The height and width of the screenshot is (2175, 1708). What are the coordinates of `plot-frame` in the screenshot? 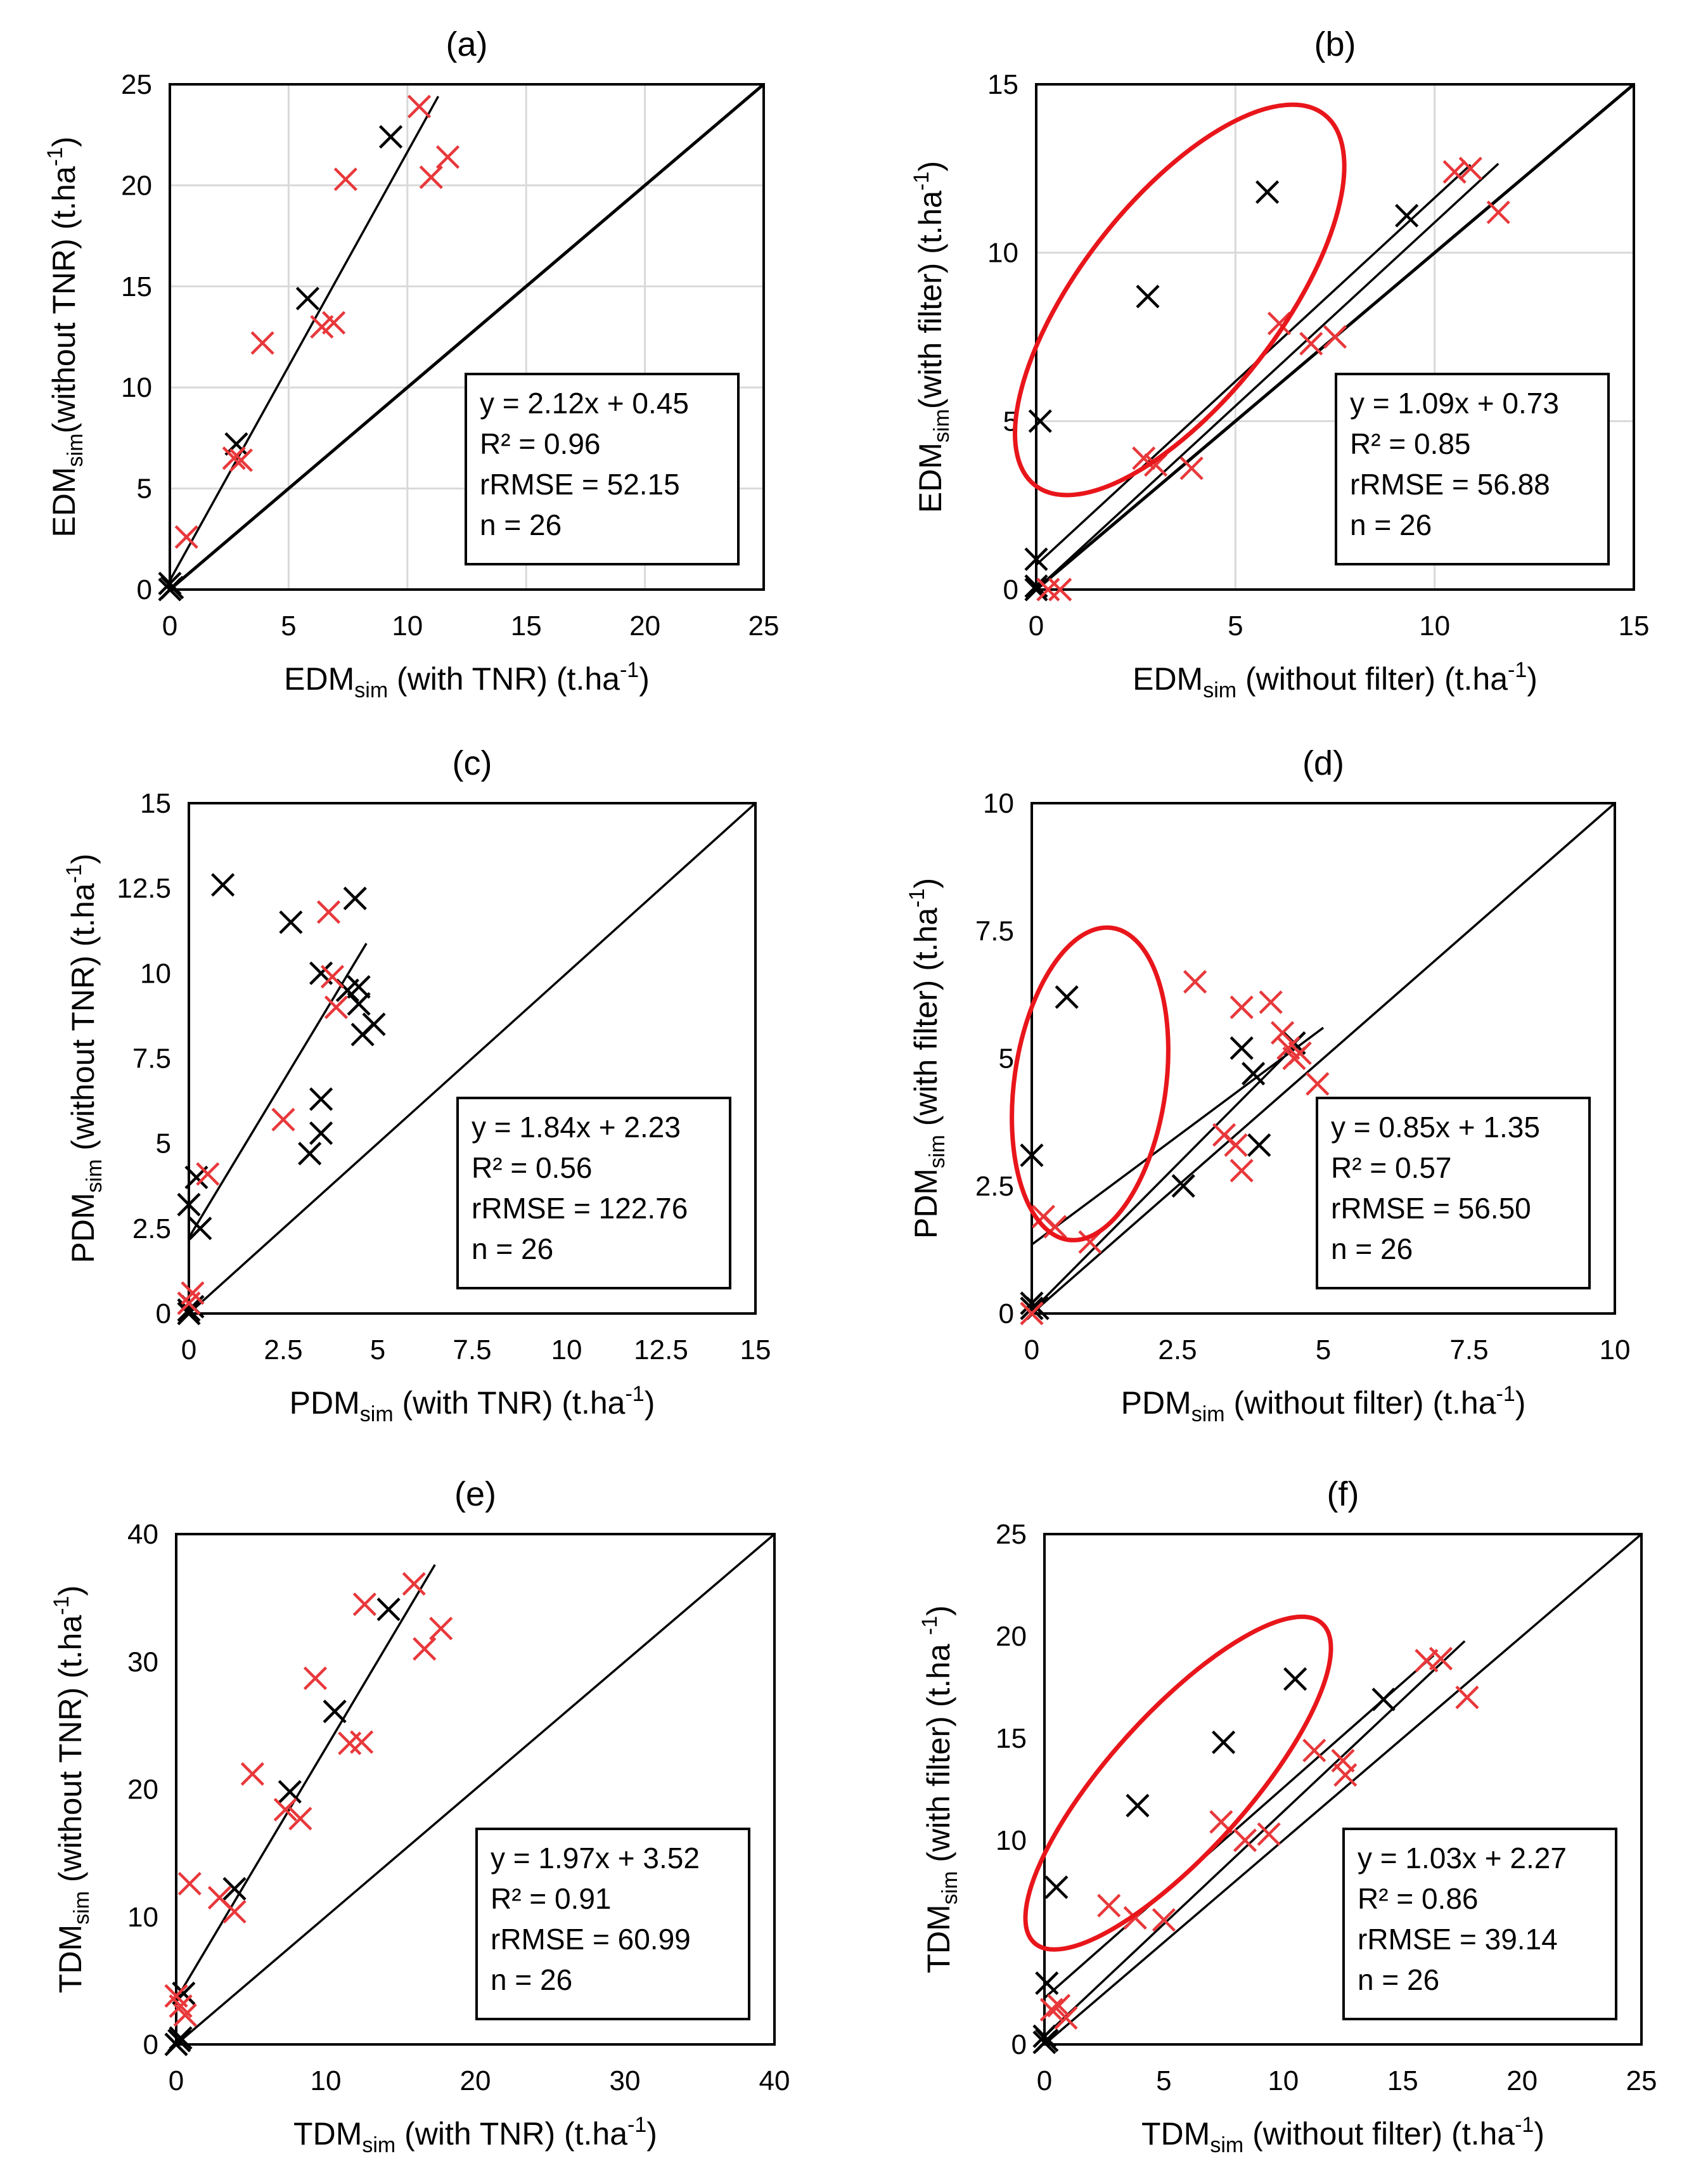 It's located at (1343, 1789).